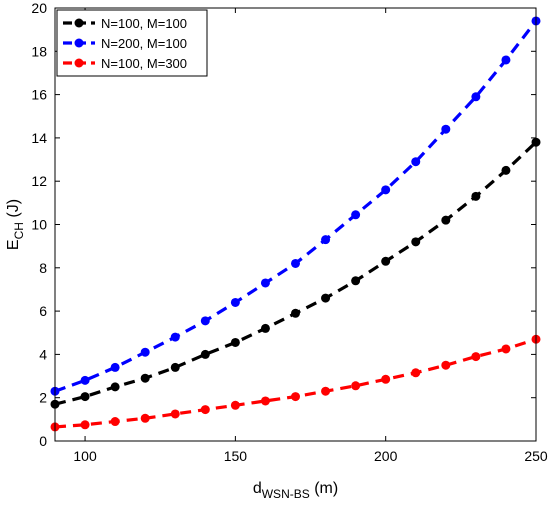 The image size is (550, 507). I want to click on y-axis-label: ECH (J), so click(15, 224).